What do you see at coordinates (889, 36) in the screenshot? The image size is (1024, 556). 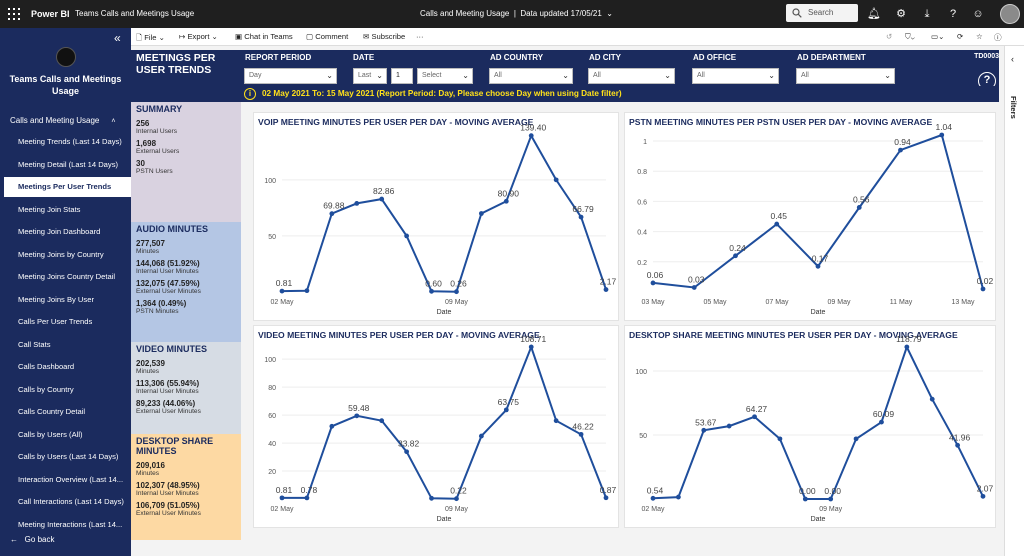 I see `reset-icon: ↺` at bounding box center [889, 36].